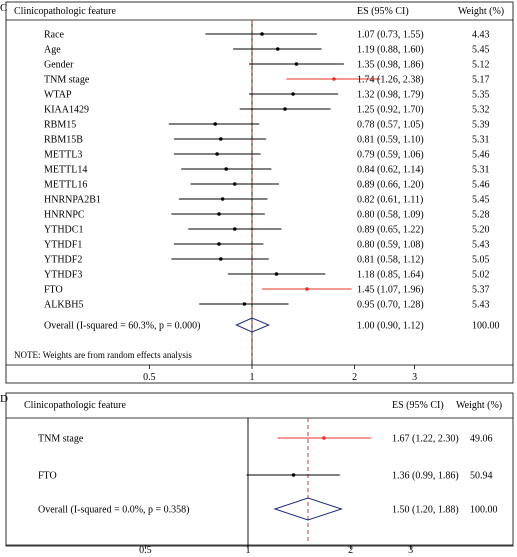 This screenshot has width=517, height=557. Describe the element at coordinates (3, 8) in the screenshot. I see `panel-label: C` at that location.